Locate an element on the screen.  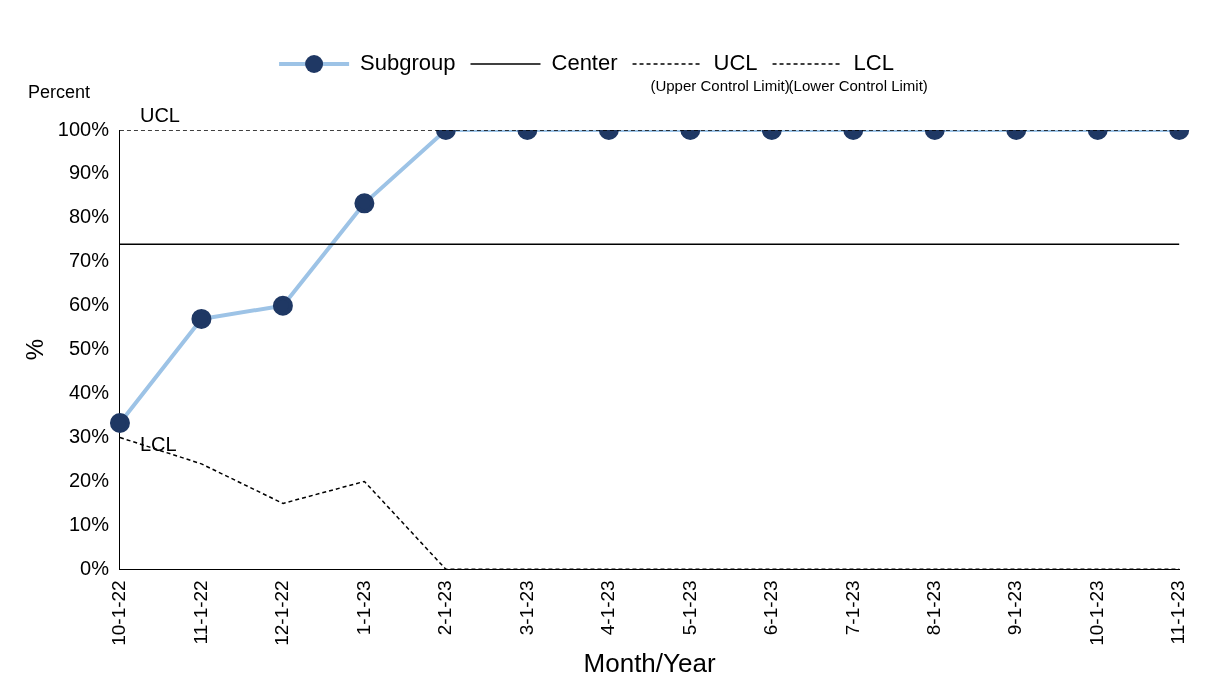
y-tick-label: 20% is located at coordinates (89, 479).